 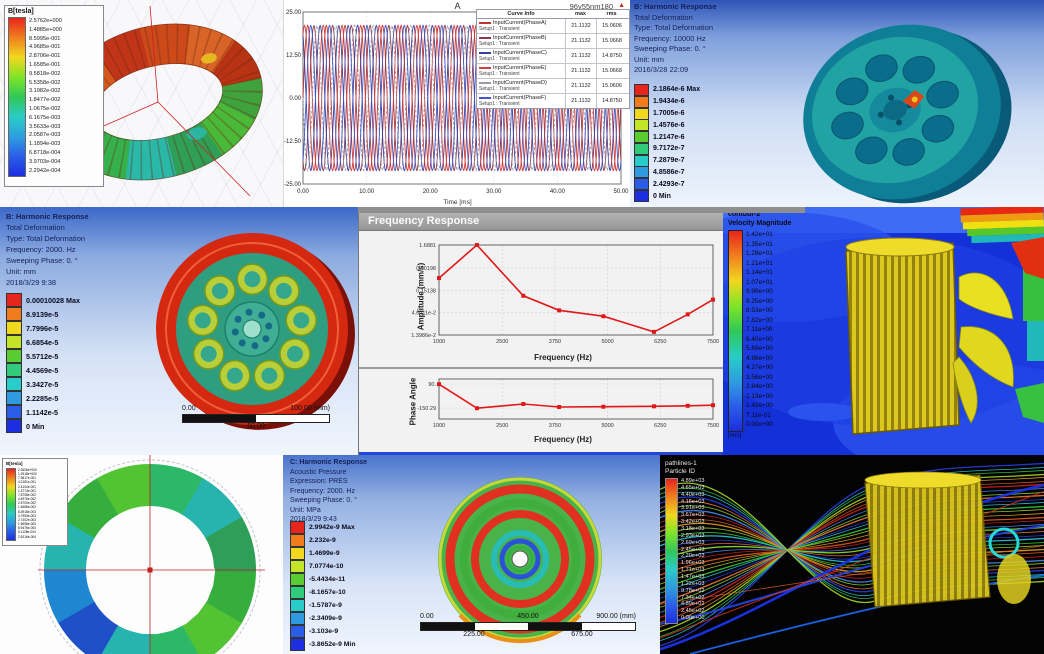 What do you see at coordinates (693, 515) in the screenshot?
I see `legend-value: 3.67e+03` at bounding box center [693, 515].